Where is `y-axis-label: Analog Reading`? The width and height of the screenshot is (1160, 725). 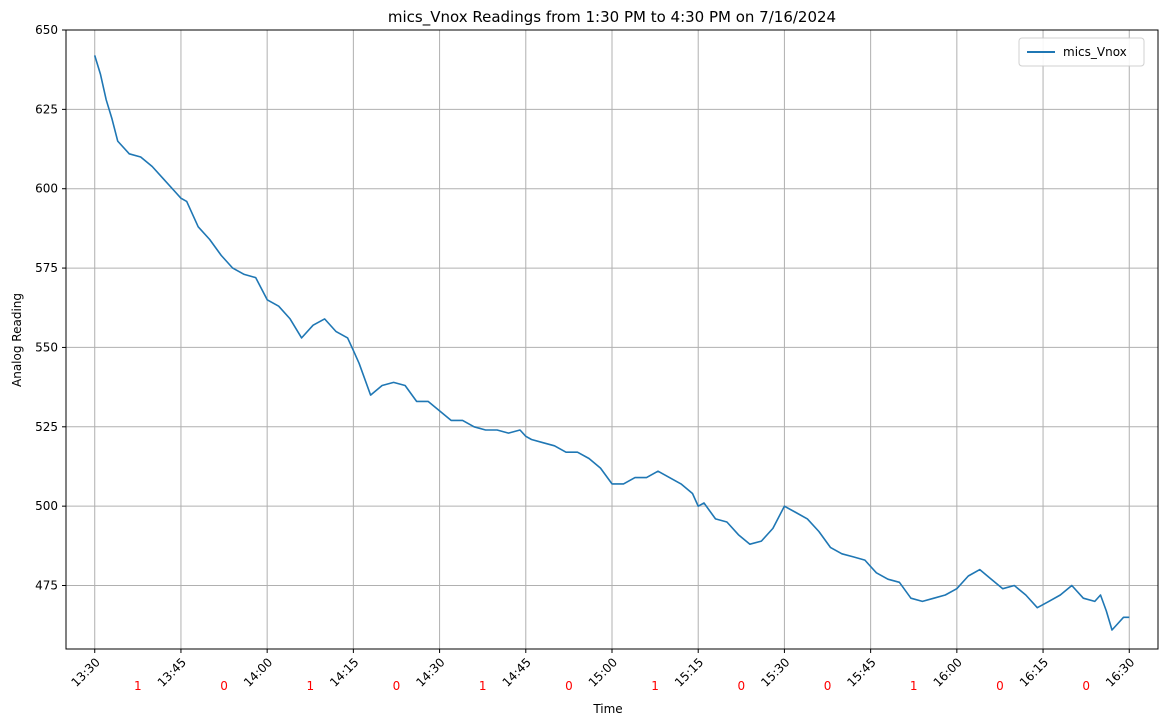 y-axis-label: Analog Reading is located at coordinates (17, 340).